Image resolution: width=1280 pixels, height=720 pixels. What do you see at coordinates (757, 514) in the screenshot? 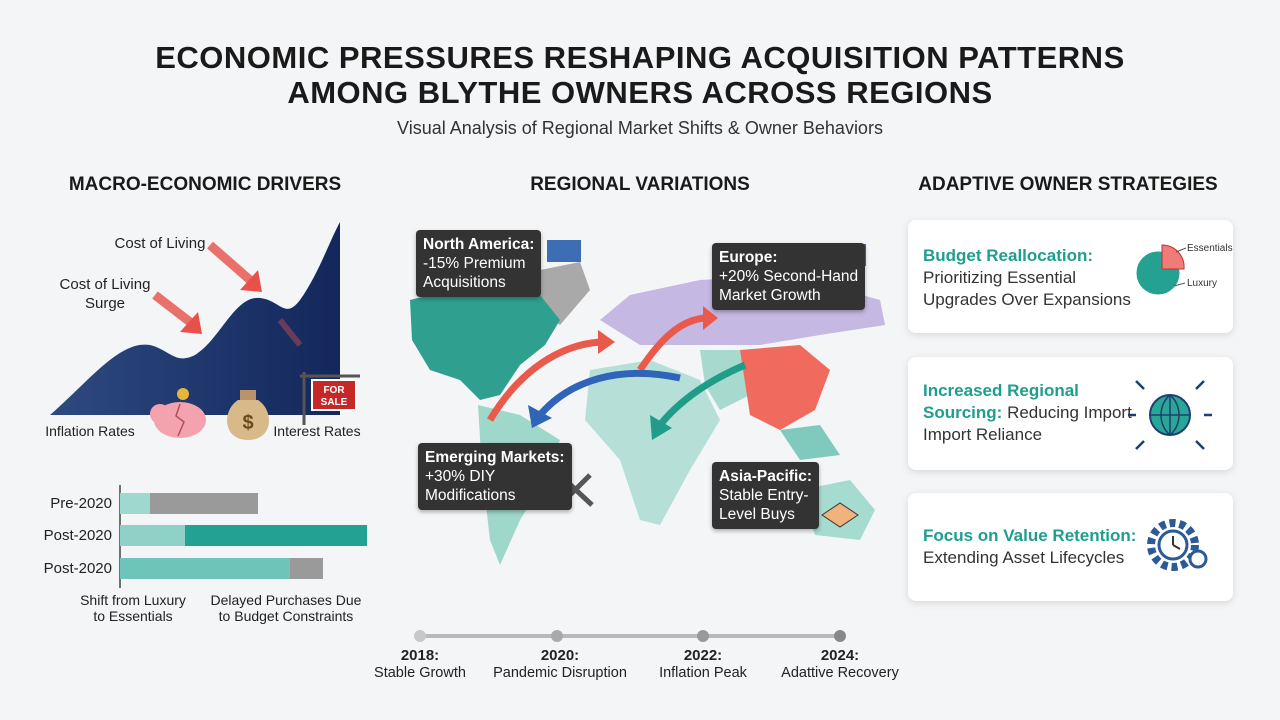
I see `callout-line: Level Buys` at bounding box center [757, 514].